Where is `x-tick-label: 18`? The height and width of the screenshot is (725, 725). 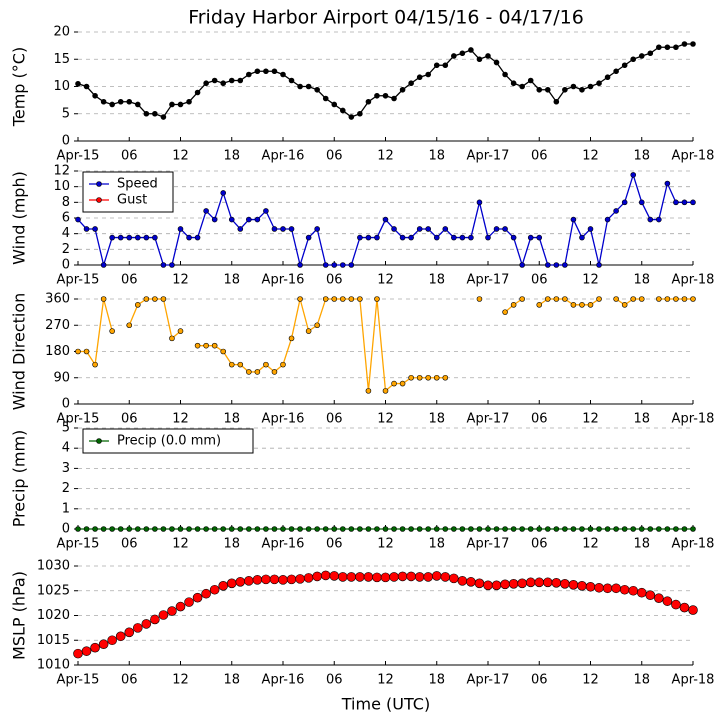 x-tick-label: 18 is located at coordinates (231, 419).